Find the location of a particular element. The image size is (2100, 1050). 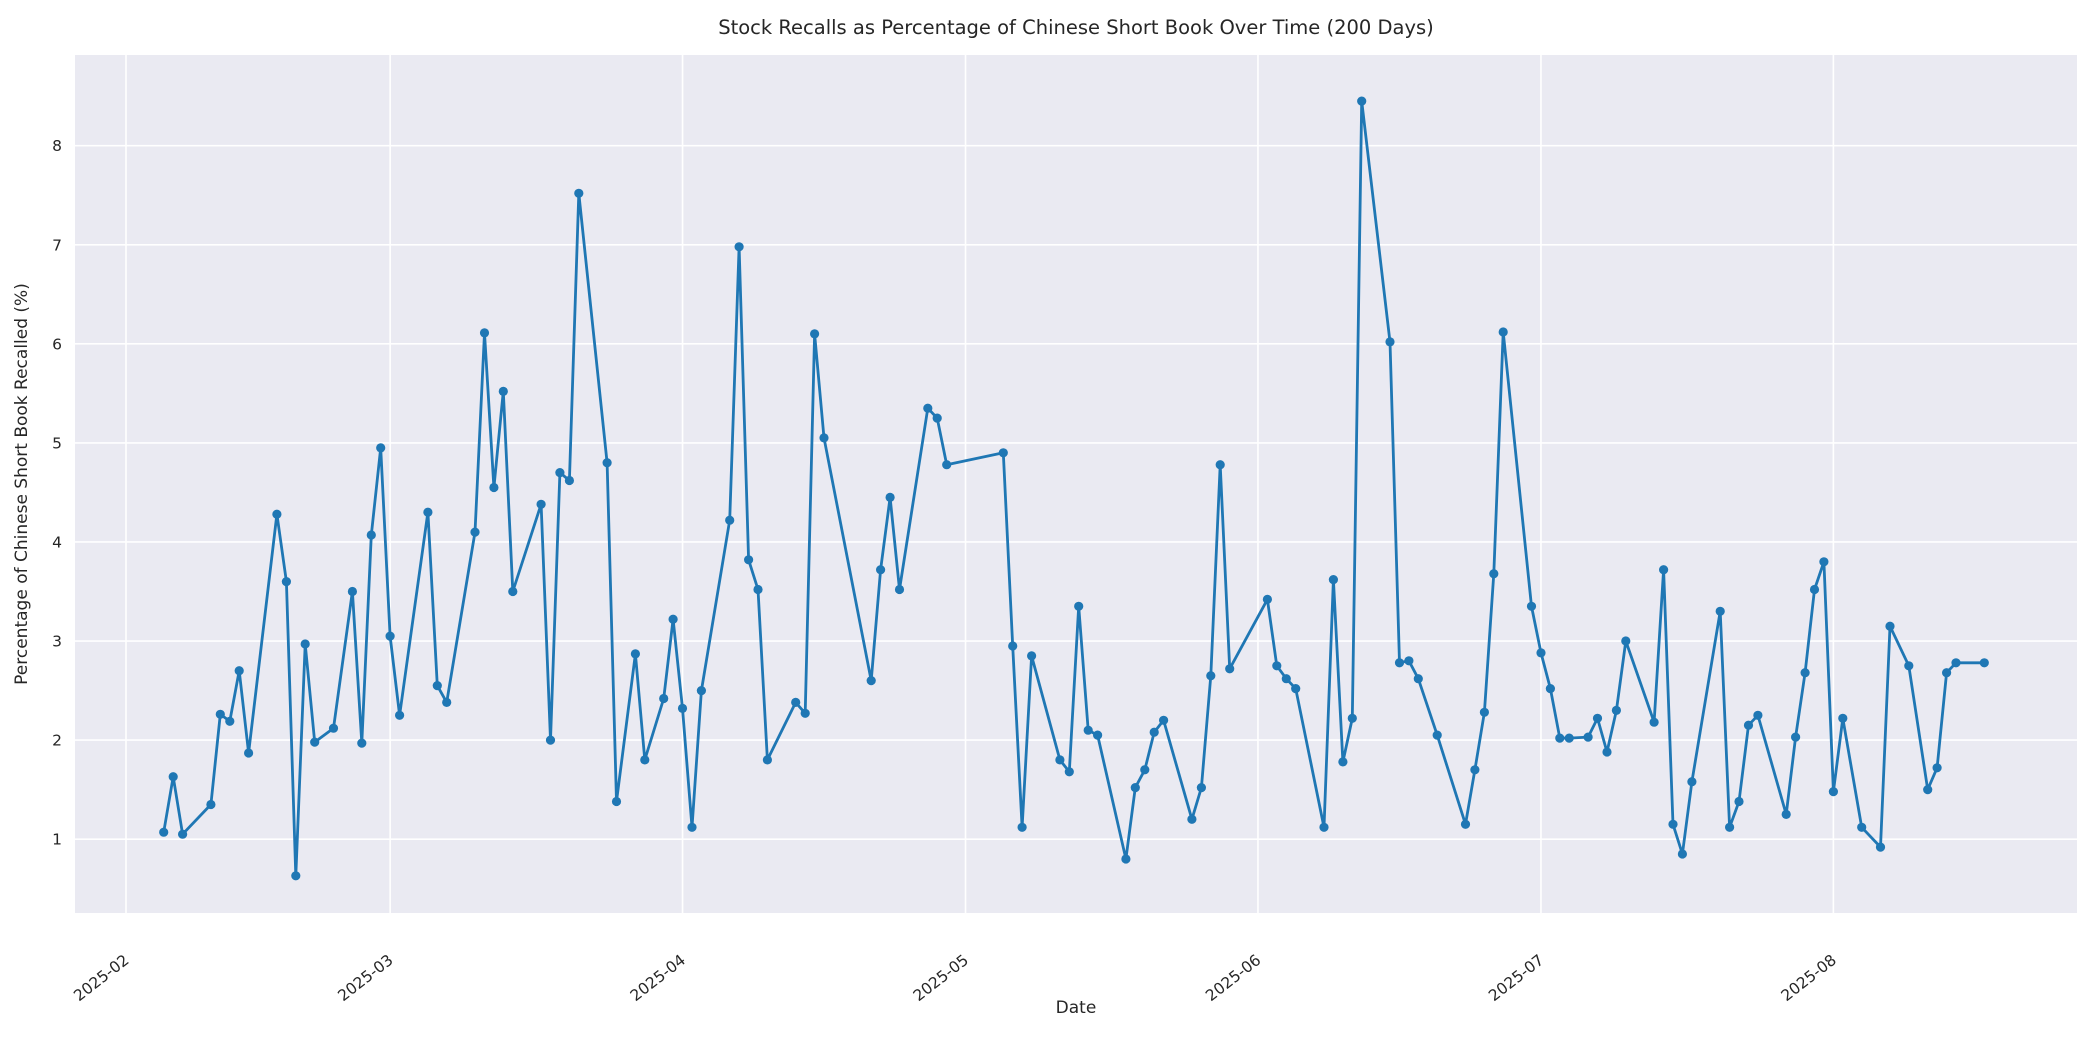

x-tick-label: 2025-02 is located at coordinates (101, 978).